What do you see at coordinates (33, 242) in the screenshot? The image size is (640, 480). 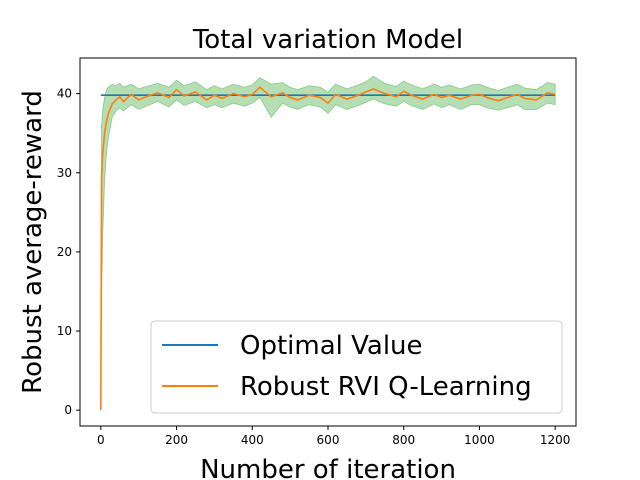 I see `y-axis-title: Robust average-reward` at bounding box center [33, 242].